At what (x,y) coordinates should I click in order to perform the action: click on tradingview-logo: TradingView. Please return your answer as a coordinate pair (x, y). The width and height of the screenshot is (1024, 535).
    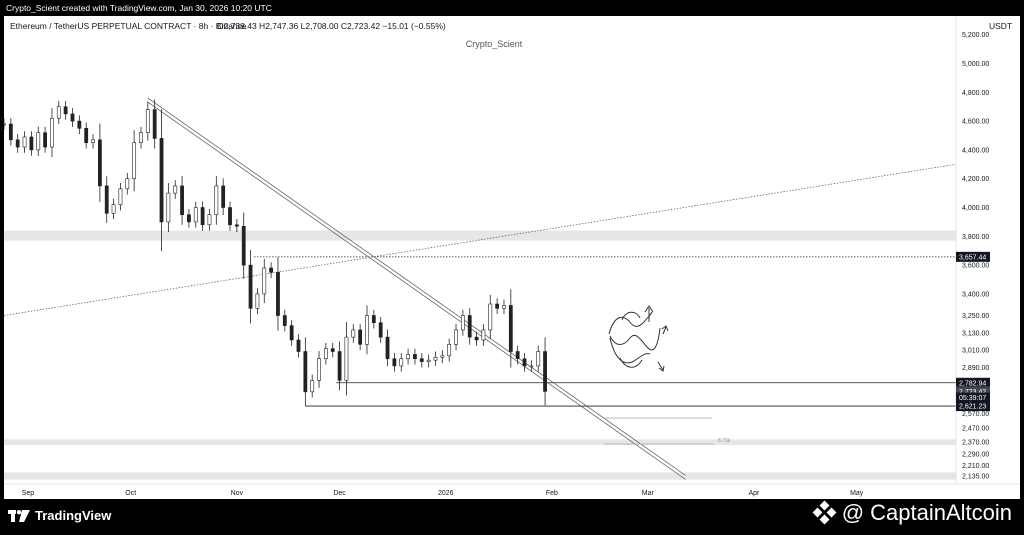
    Looking at the image, I should click on (59, 515).